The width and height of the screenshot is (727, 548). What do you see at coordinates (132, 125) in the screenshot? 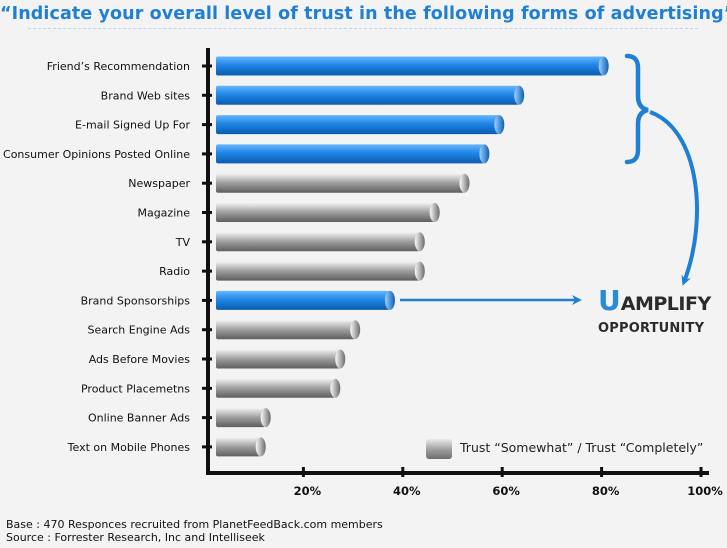
I see `category-label: E-mail Signed Up For` at bounding box center [132, 125].